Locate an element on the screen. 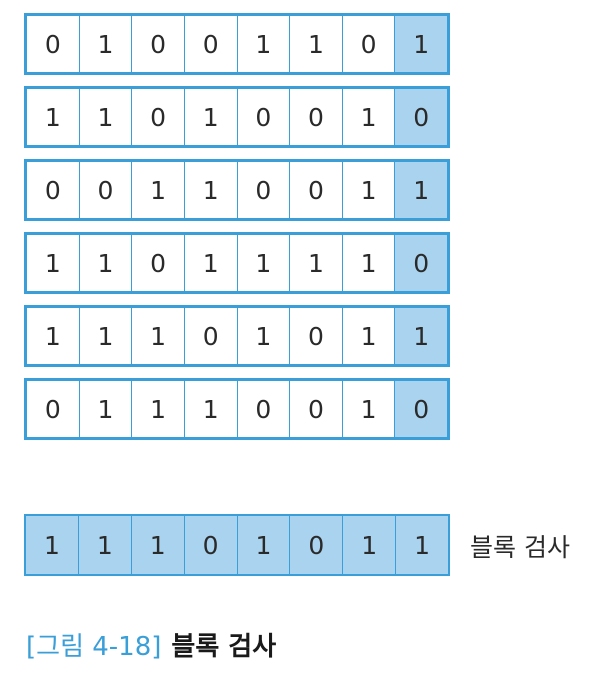 This screenshot has height=687, width=603. data-row: 1 1 0 1 1 1 1 0 is located at coordinates (237, 263).